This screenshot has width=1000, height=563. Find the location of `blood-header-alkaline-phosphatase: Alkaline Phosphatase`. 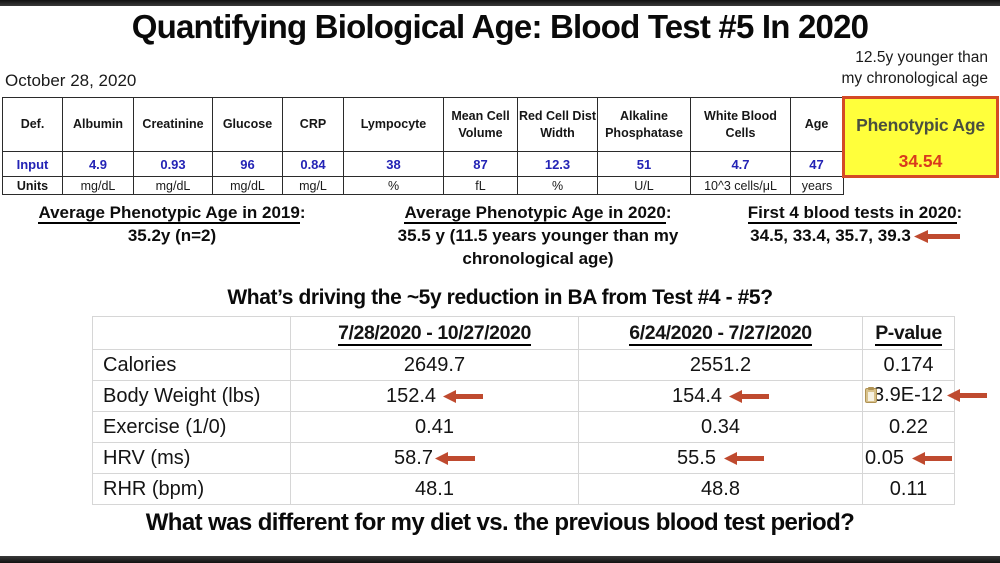

blood-header-alkaline-phosphatase: Alkaline Phosphatase is located at coordinates (644, 124).